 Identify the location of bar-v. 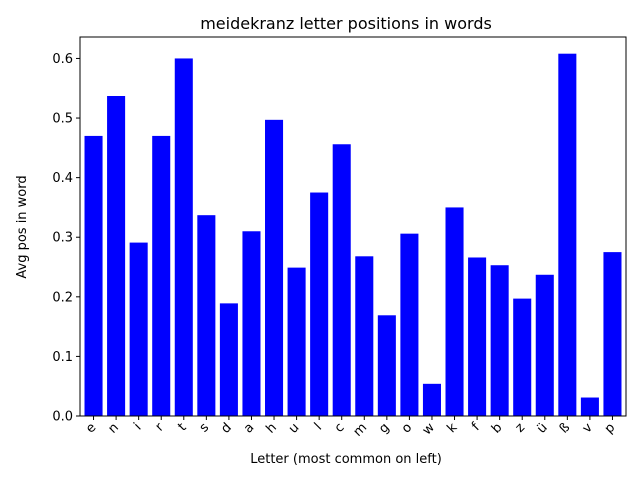
(589, 406).